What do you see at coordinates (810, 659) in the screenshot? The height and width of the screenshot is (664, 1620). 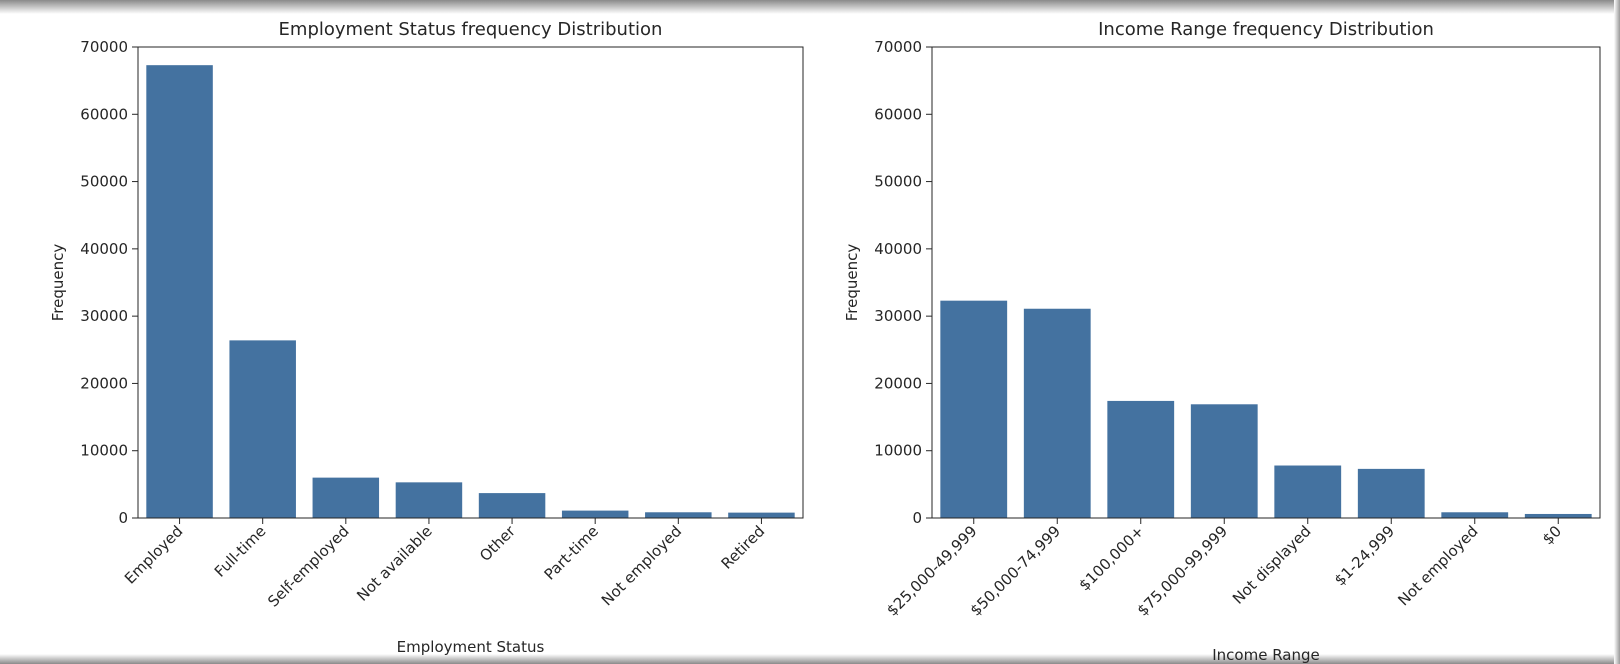 I see `window-bottom-shadow` at bounding box center [810, 659].